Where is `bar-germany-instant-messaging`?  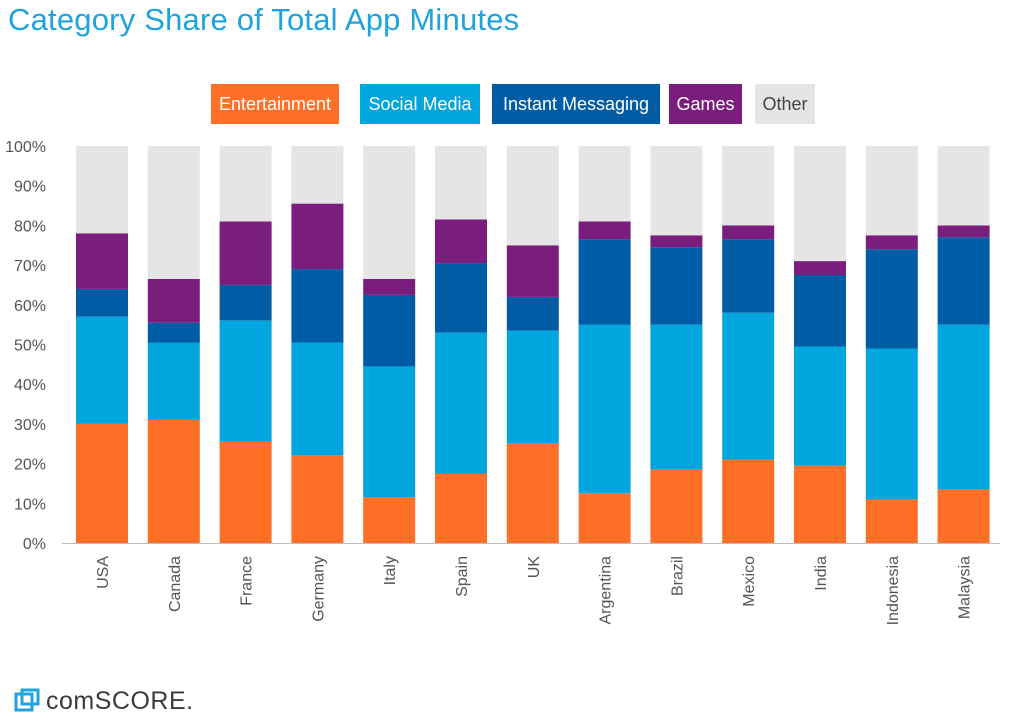 bar-germany-instant-messaging is located at coordinates (317, 306).